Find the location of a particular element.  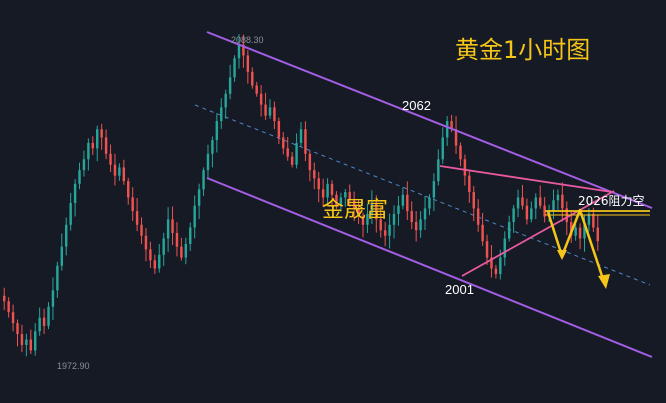

projection-arrow-head-small is located at coordinates (562, 255).